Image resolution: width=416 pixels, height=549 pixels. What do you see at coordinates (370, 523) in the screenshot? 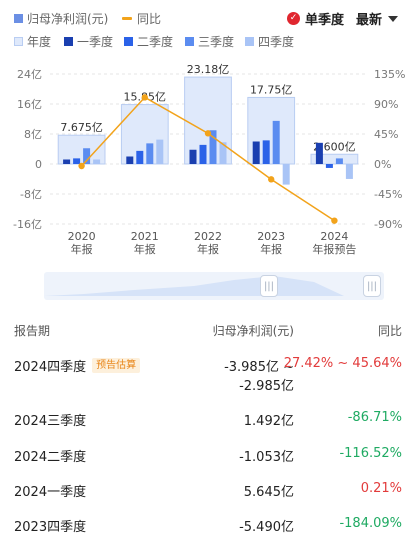
I see `row-yoy: -184.09%` at bounding box center [370, 523].